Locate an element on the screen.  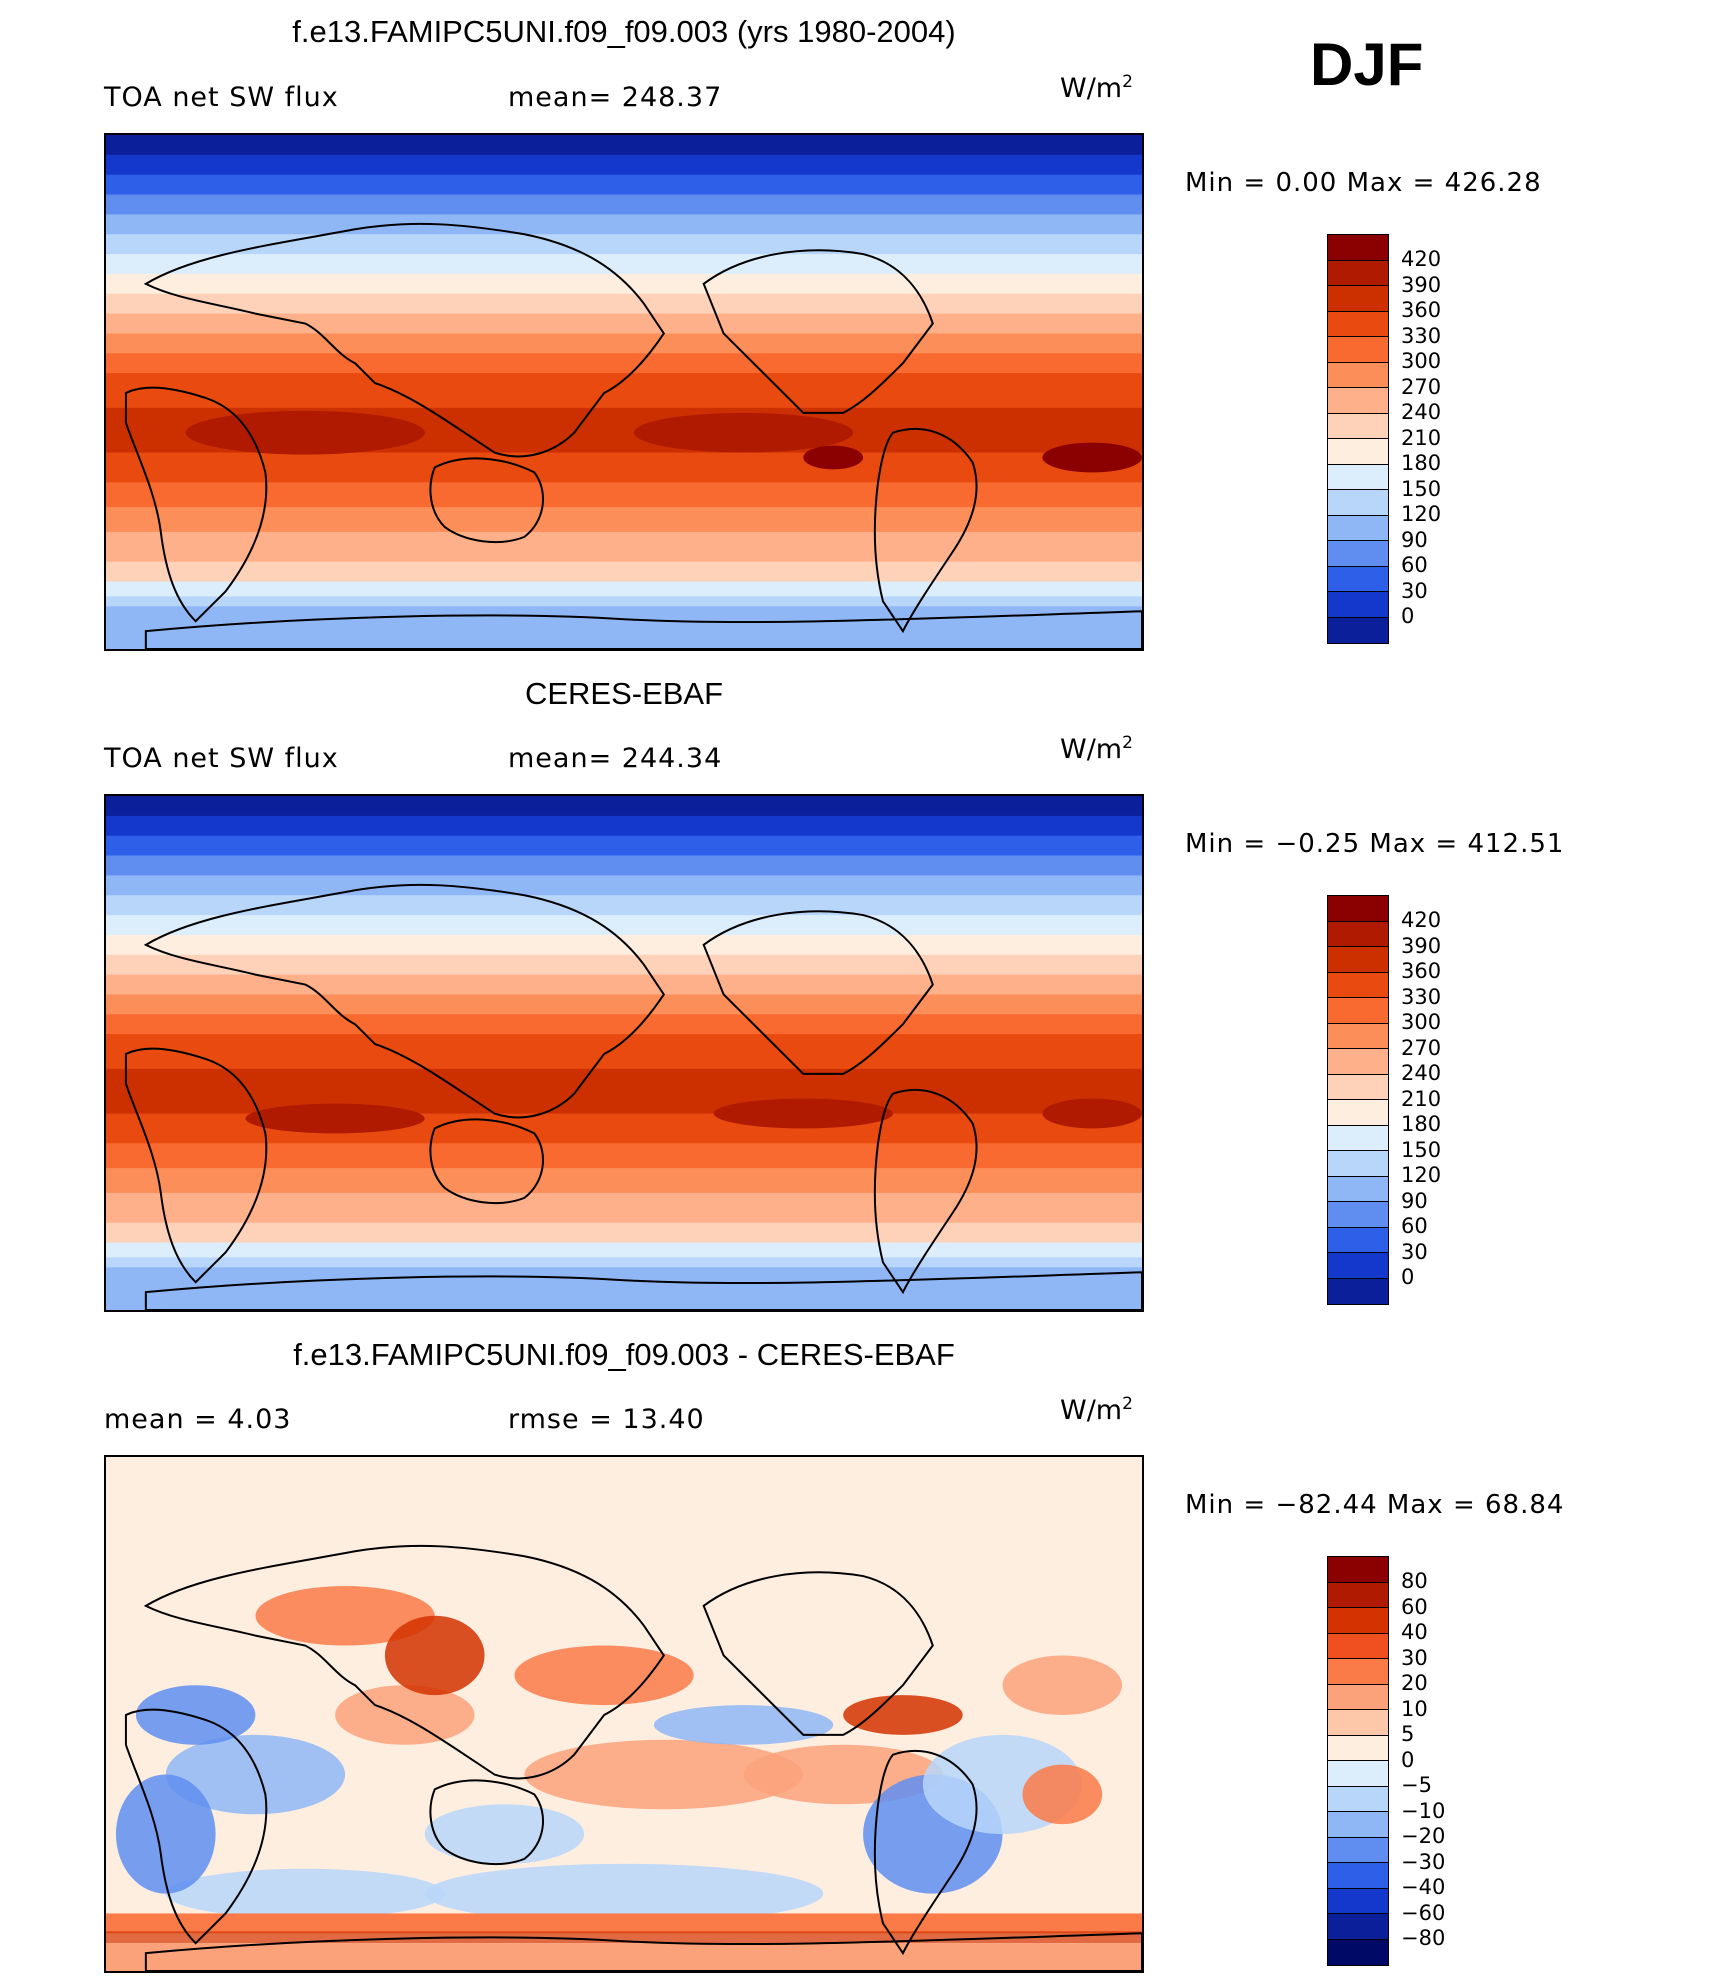
colorbar-label: −20 is located at coordinates (1423, 1836).